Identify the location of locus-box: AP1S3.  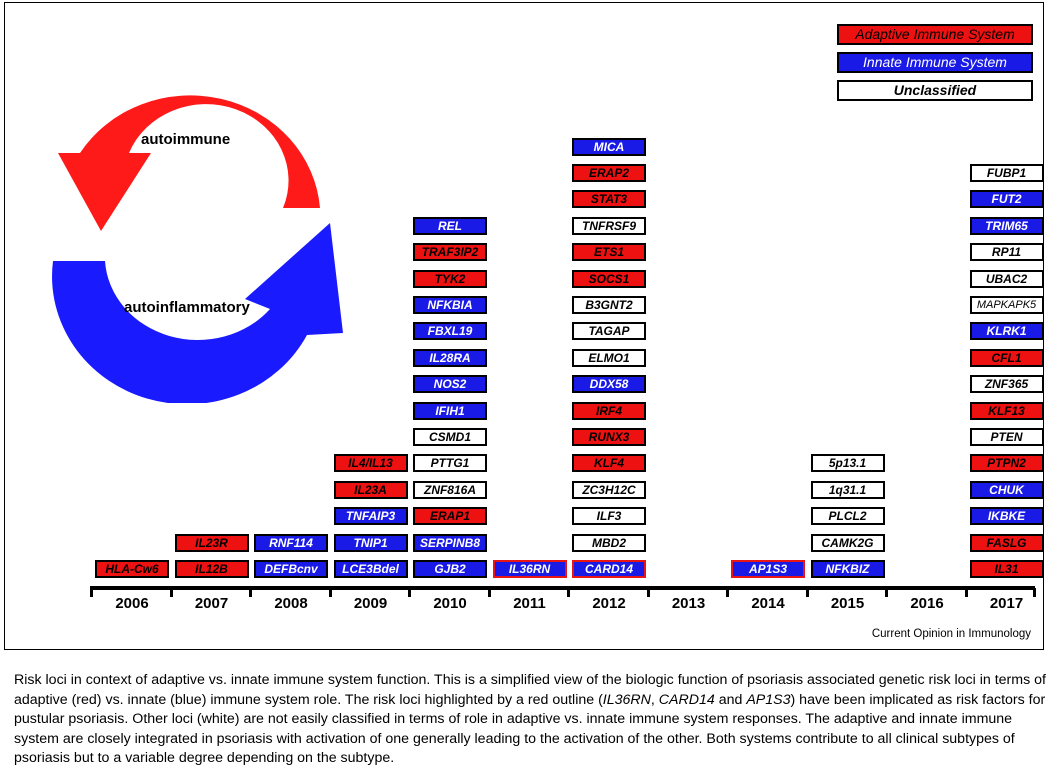
(768, 569).